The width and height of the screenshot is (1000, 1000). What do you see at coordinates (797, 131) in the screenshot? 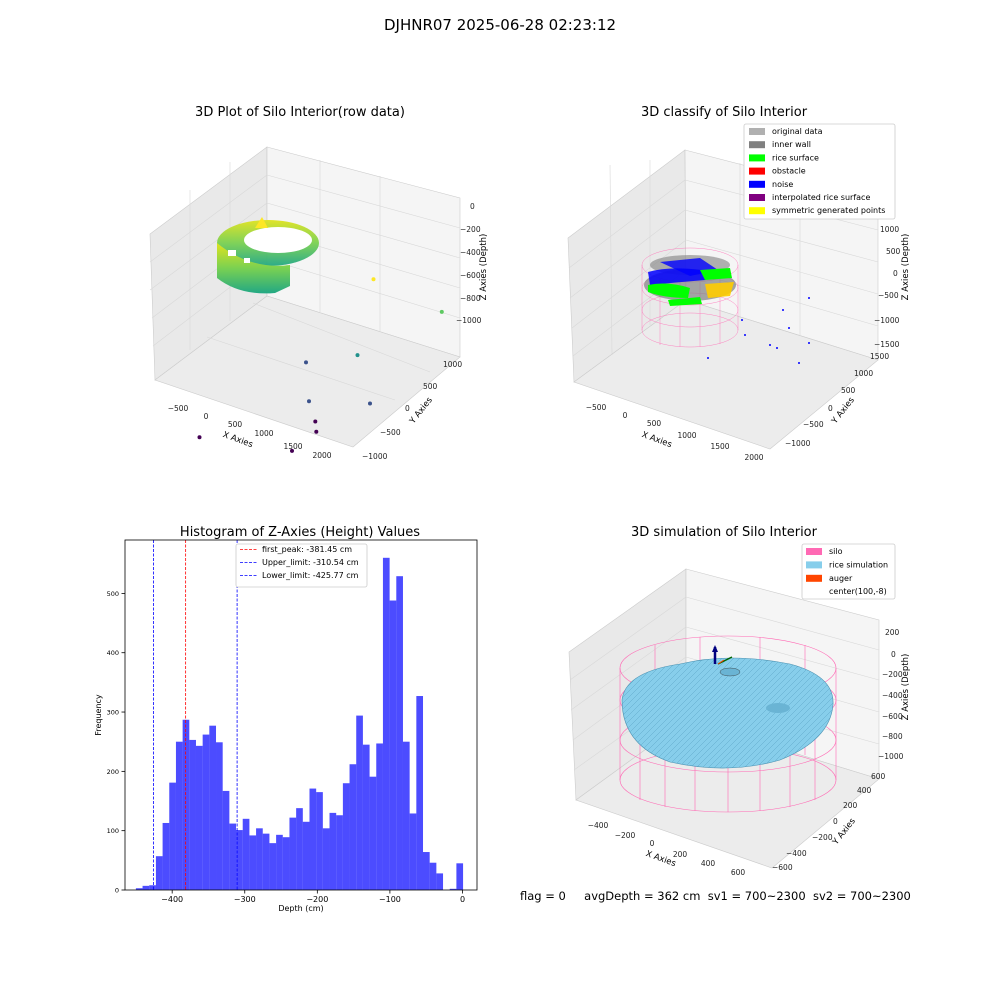
I see `classify-legend-label: original data` at bounding box center [797, 131].